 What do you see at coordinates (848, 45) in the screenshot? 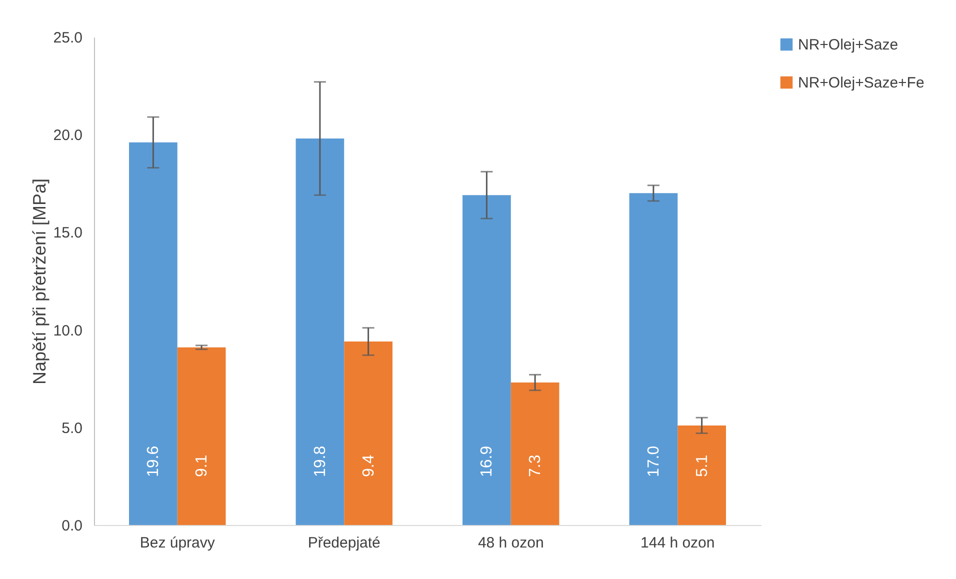
I see `legend-label: NR+Olej+Saze` at bounding box center [848, 45].